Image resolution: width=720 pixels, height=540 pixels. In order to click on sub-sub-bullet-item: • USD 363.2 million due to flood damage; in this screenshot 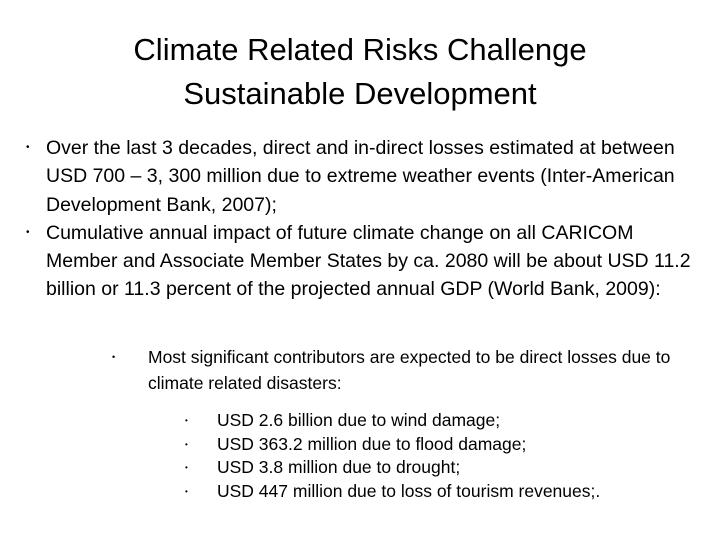, I will do `click(450, 445)`.